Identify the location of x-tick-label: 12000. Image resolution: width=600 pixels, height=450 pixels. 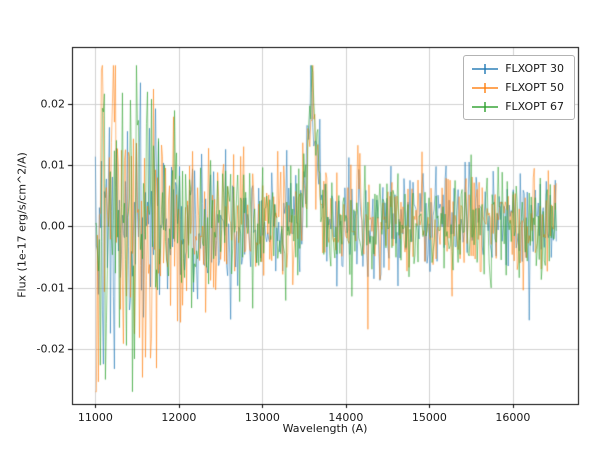
(179, 417).